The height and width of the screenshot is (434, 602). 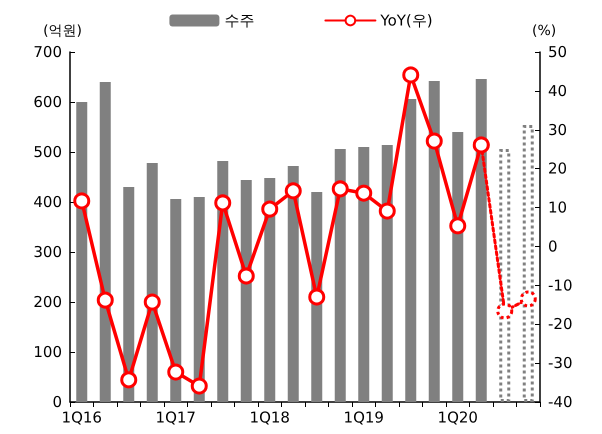 What do you see at coordinates (544, 31) in the screenshot?
I see `y2-axis-title: (%)` at bounding box center [544, 31].